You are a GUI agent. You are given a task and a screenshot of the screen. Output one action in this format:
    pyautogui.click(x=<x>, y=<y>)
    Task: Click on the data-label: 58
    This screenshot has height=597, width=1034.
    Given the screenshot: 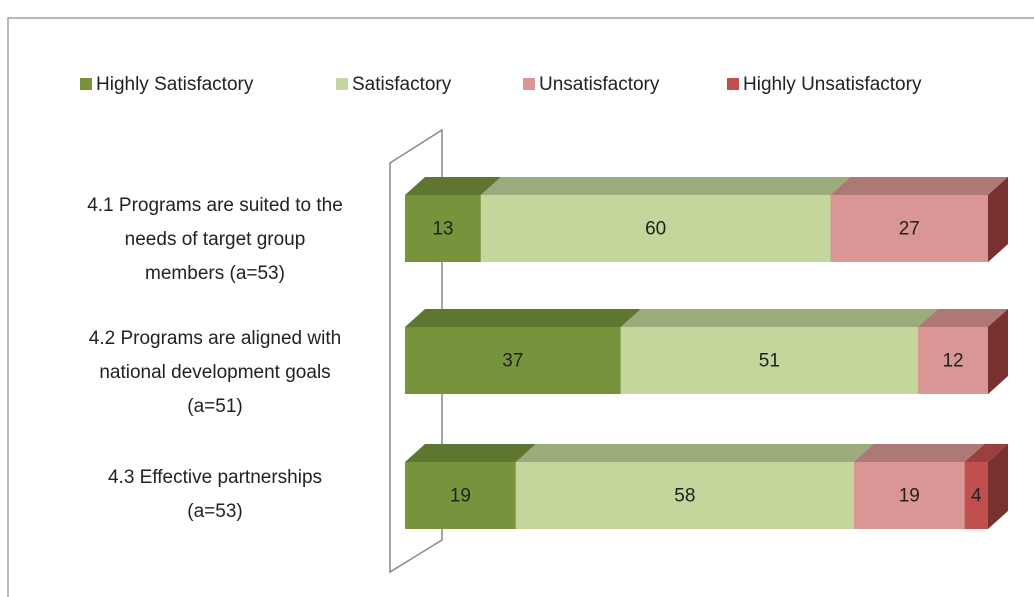 What is the action you would take?
    pyautogui.click(x=684, y=496)
    